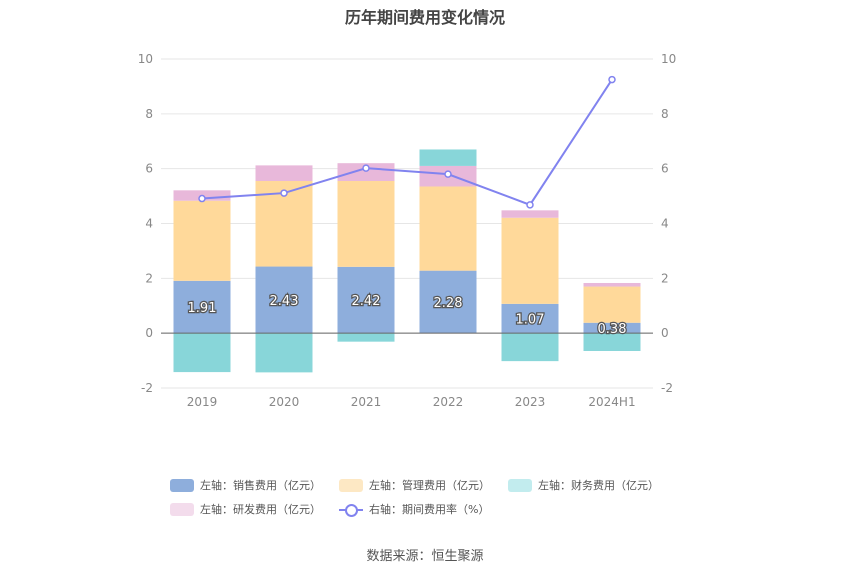 The image size is (850, 575). What do you see at coordinates (520, 485) in the screenshot?
I see `legend-swatch-finance` at bounding box center [520, 485].